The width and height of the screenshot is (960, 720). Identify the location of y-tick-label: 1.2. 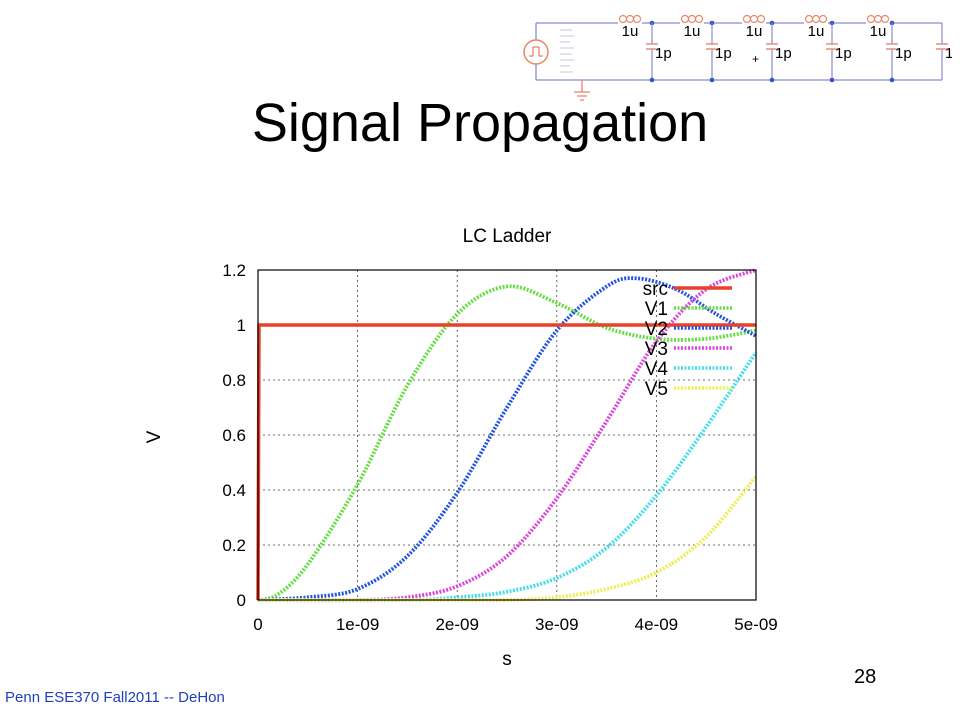
(234, 270).